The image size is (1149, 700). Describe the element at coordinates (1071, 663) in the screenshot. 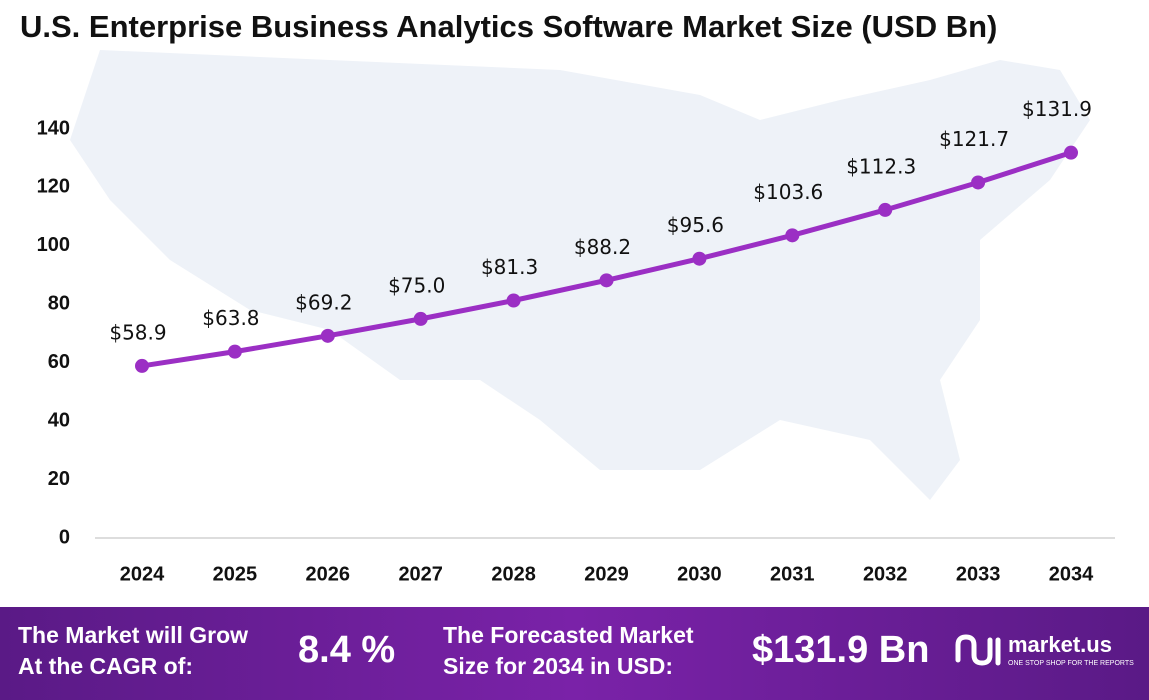

I see `brand-tagline: ONE STOP SHOP FOR THE REPORTS` at that location.